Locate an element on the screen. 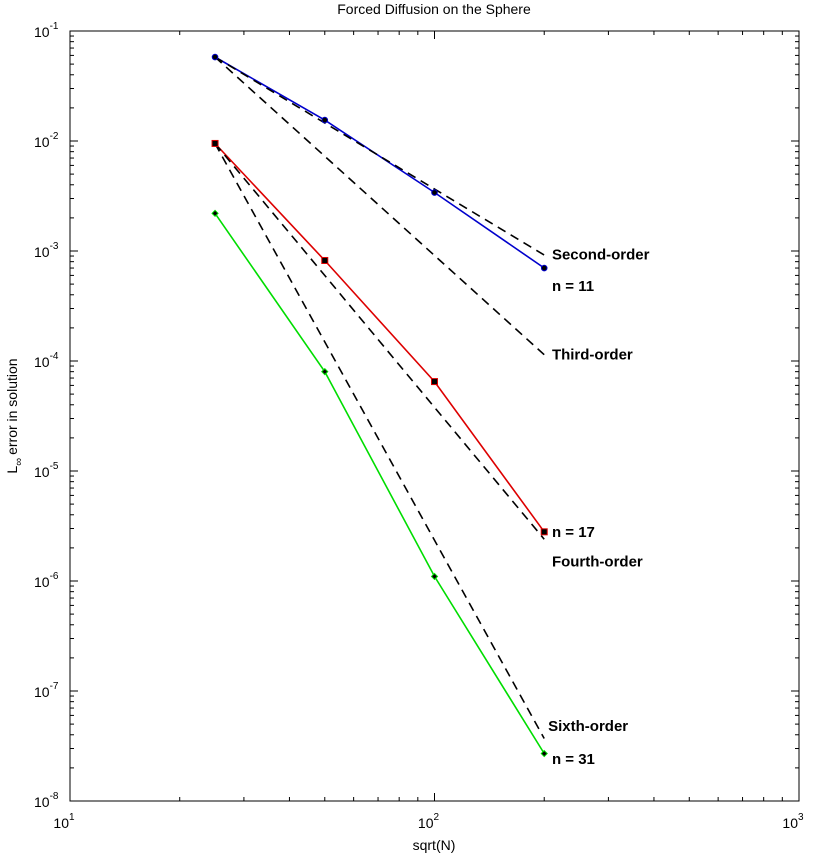  y-tick-label: 10⁻¹ is located at coordinates (46, 30).